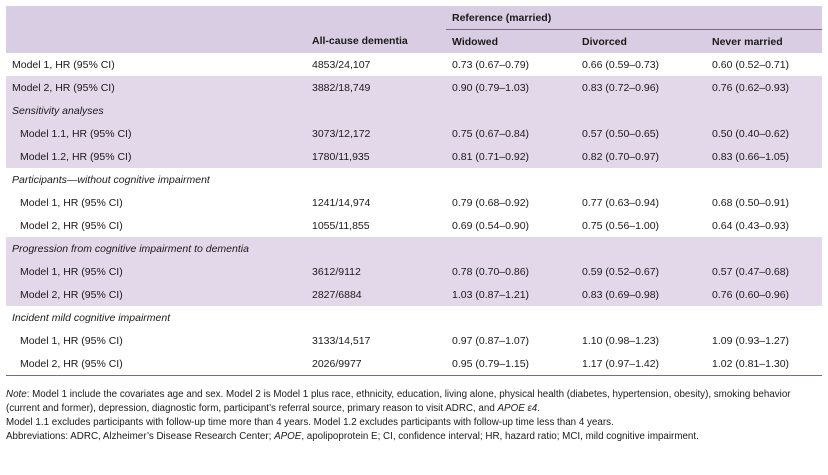  Describe the element at coordinates (621, 225) in the screenshot. I see `cell-divorced: 0.75 (0.56–1.00)` at that location.